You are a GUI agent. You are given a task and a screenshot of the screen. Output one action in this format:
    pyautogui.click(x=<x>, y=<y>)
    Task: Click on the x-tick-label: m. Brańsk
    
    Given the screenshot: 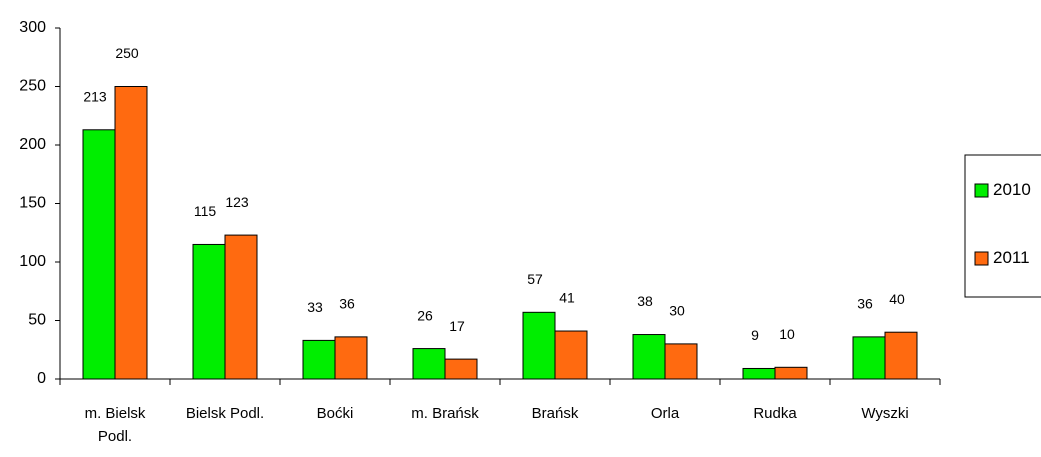 What is the action you would take?
    pyautogui.click(x=445, y=413)
    